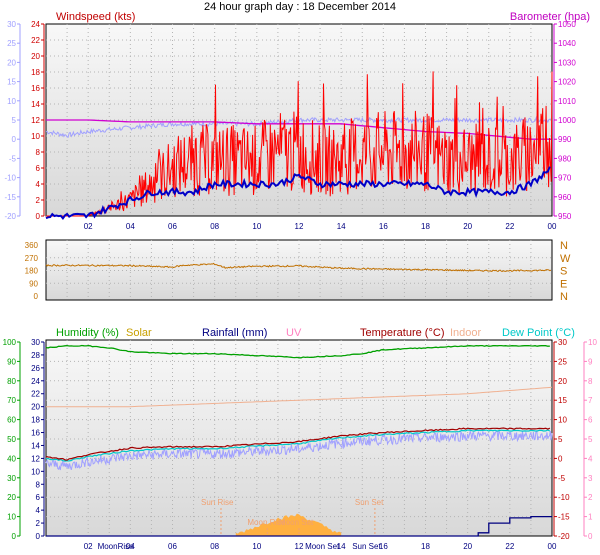 The image size is (600, 555). What do you see at coordinates (562, 478) in the screenshot?
I see `axis-tick-label: -5` at bounding box center [562, 478].